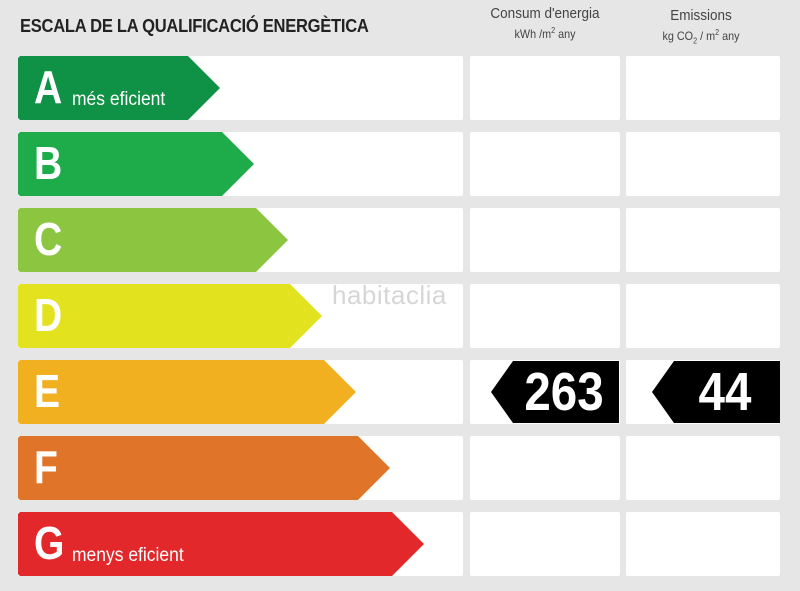 This screenshot has width=800, height=591. I want to click on rating-letter: A, so click(48, 87).